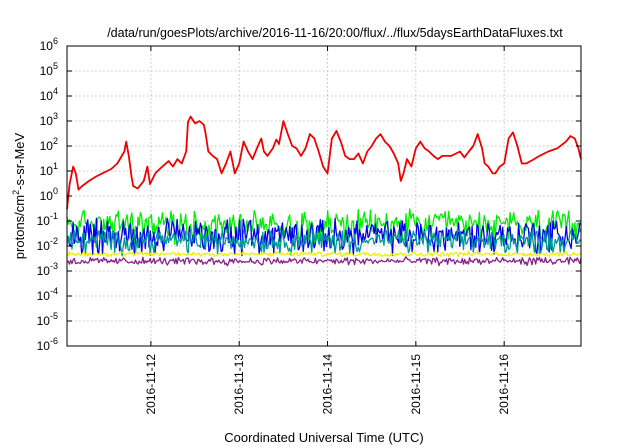 This screenshot has height=448, width=640. I want to click on y-tick-label: 10⁻⁵, so click(47, 319).